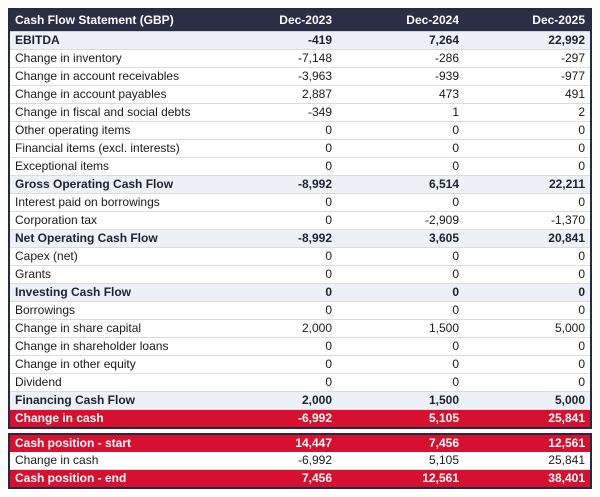  What do you see at coordinates (273, 58) in the screenshot?
I see `cell-value: -7,148` at bounding box center [273, 58].